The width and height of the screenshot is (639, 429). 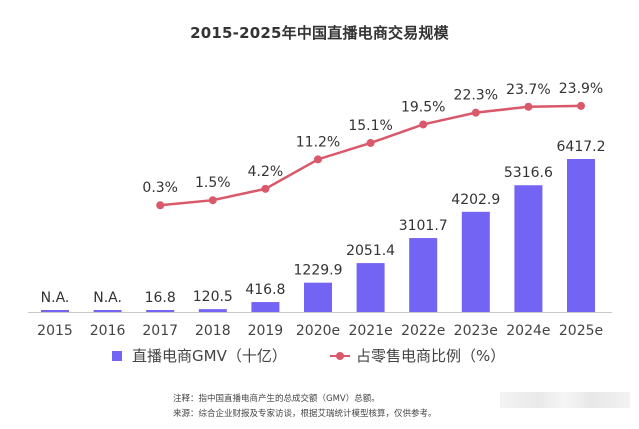 What do you see at coordinates (319, 33) in the screenshot?
I see `chart-title: 2015-2025年中国直播电商交易规模` at bounding box center [319, 33].